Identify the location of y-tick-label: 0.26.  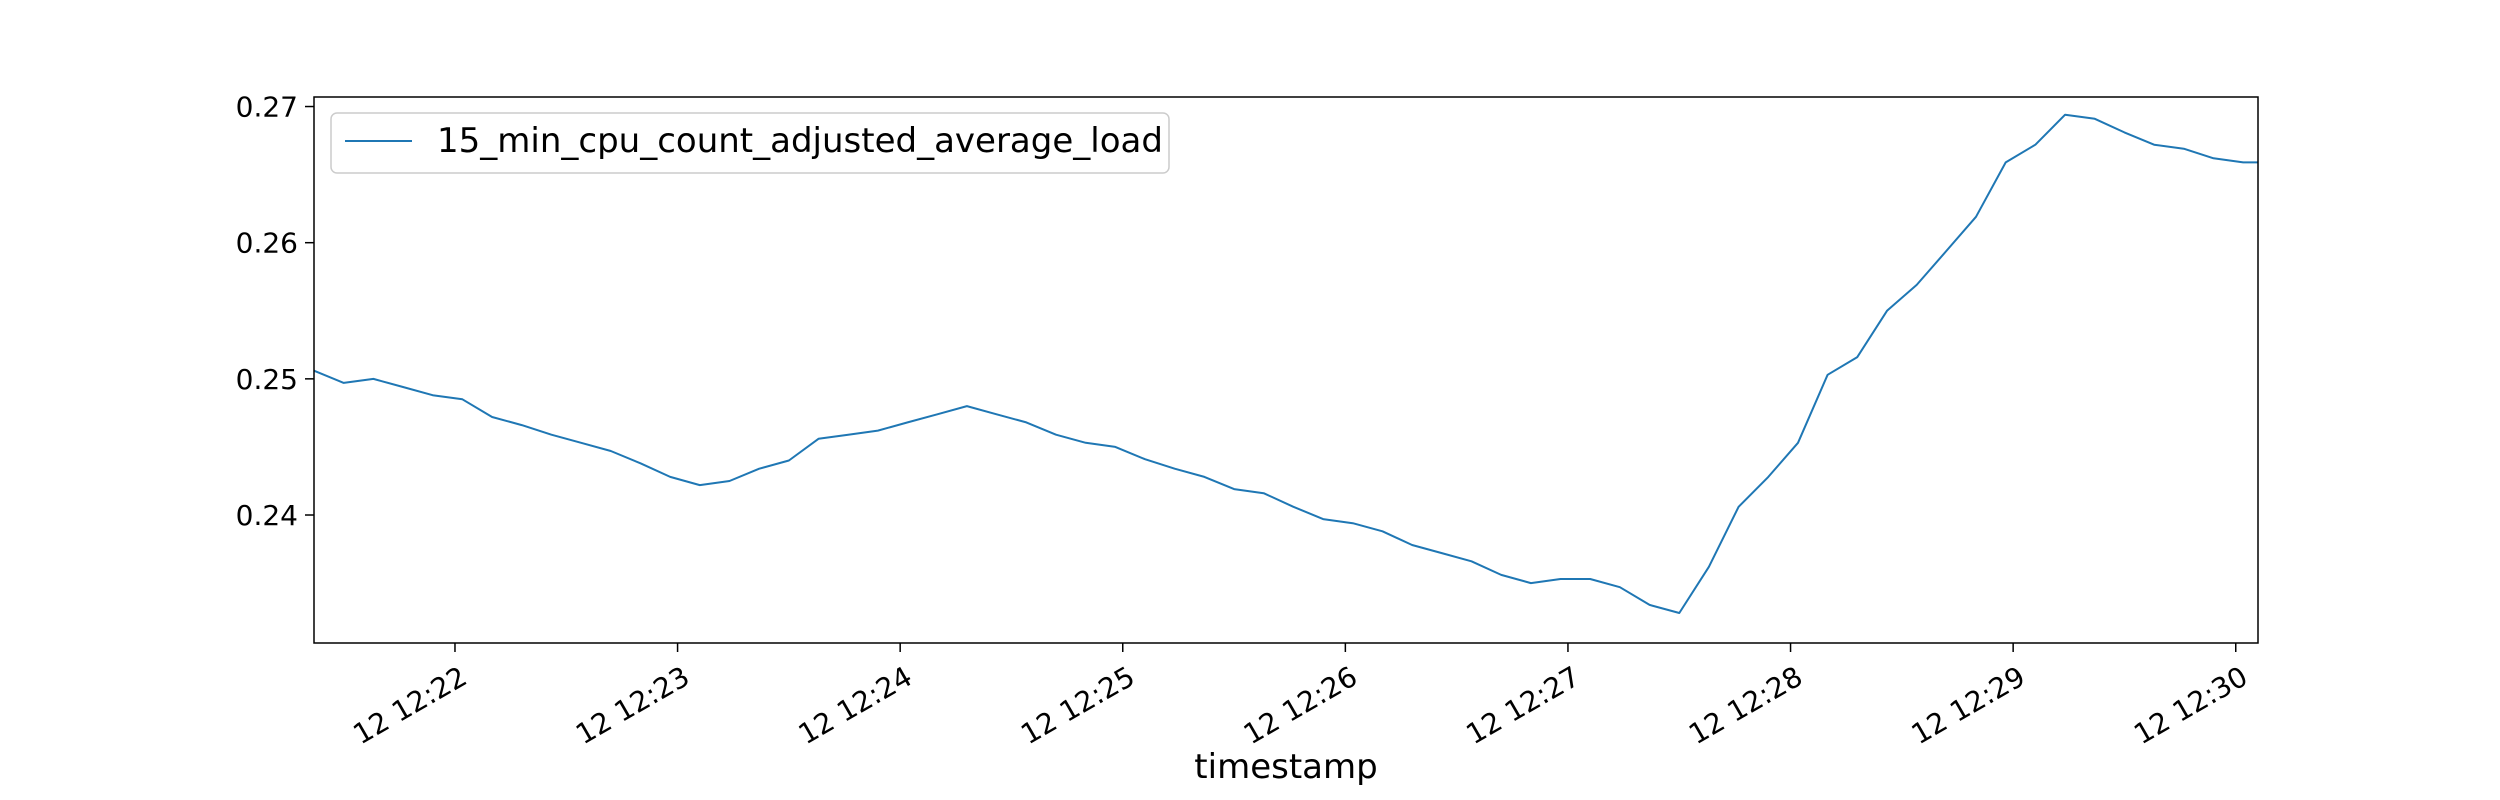
(267, 243).